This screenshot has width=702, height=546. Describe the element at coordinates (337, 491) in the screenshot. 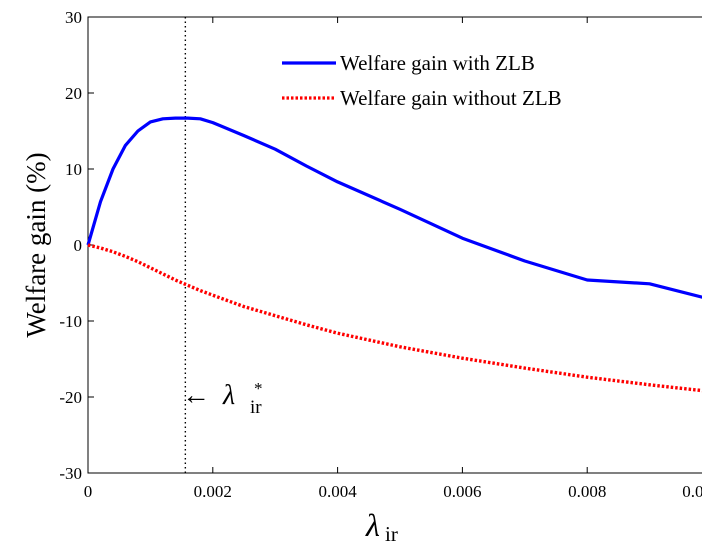

I see `x-tick-label: 0.004` at that location.